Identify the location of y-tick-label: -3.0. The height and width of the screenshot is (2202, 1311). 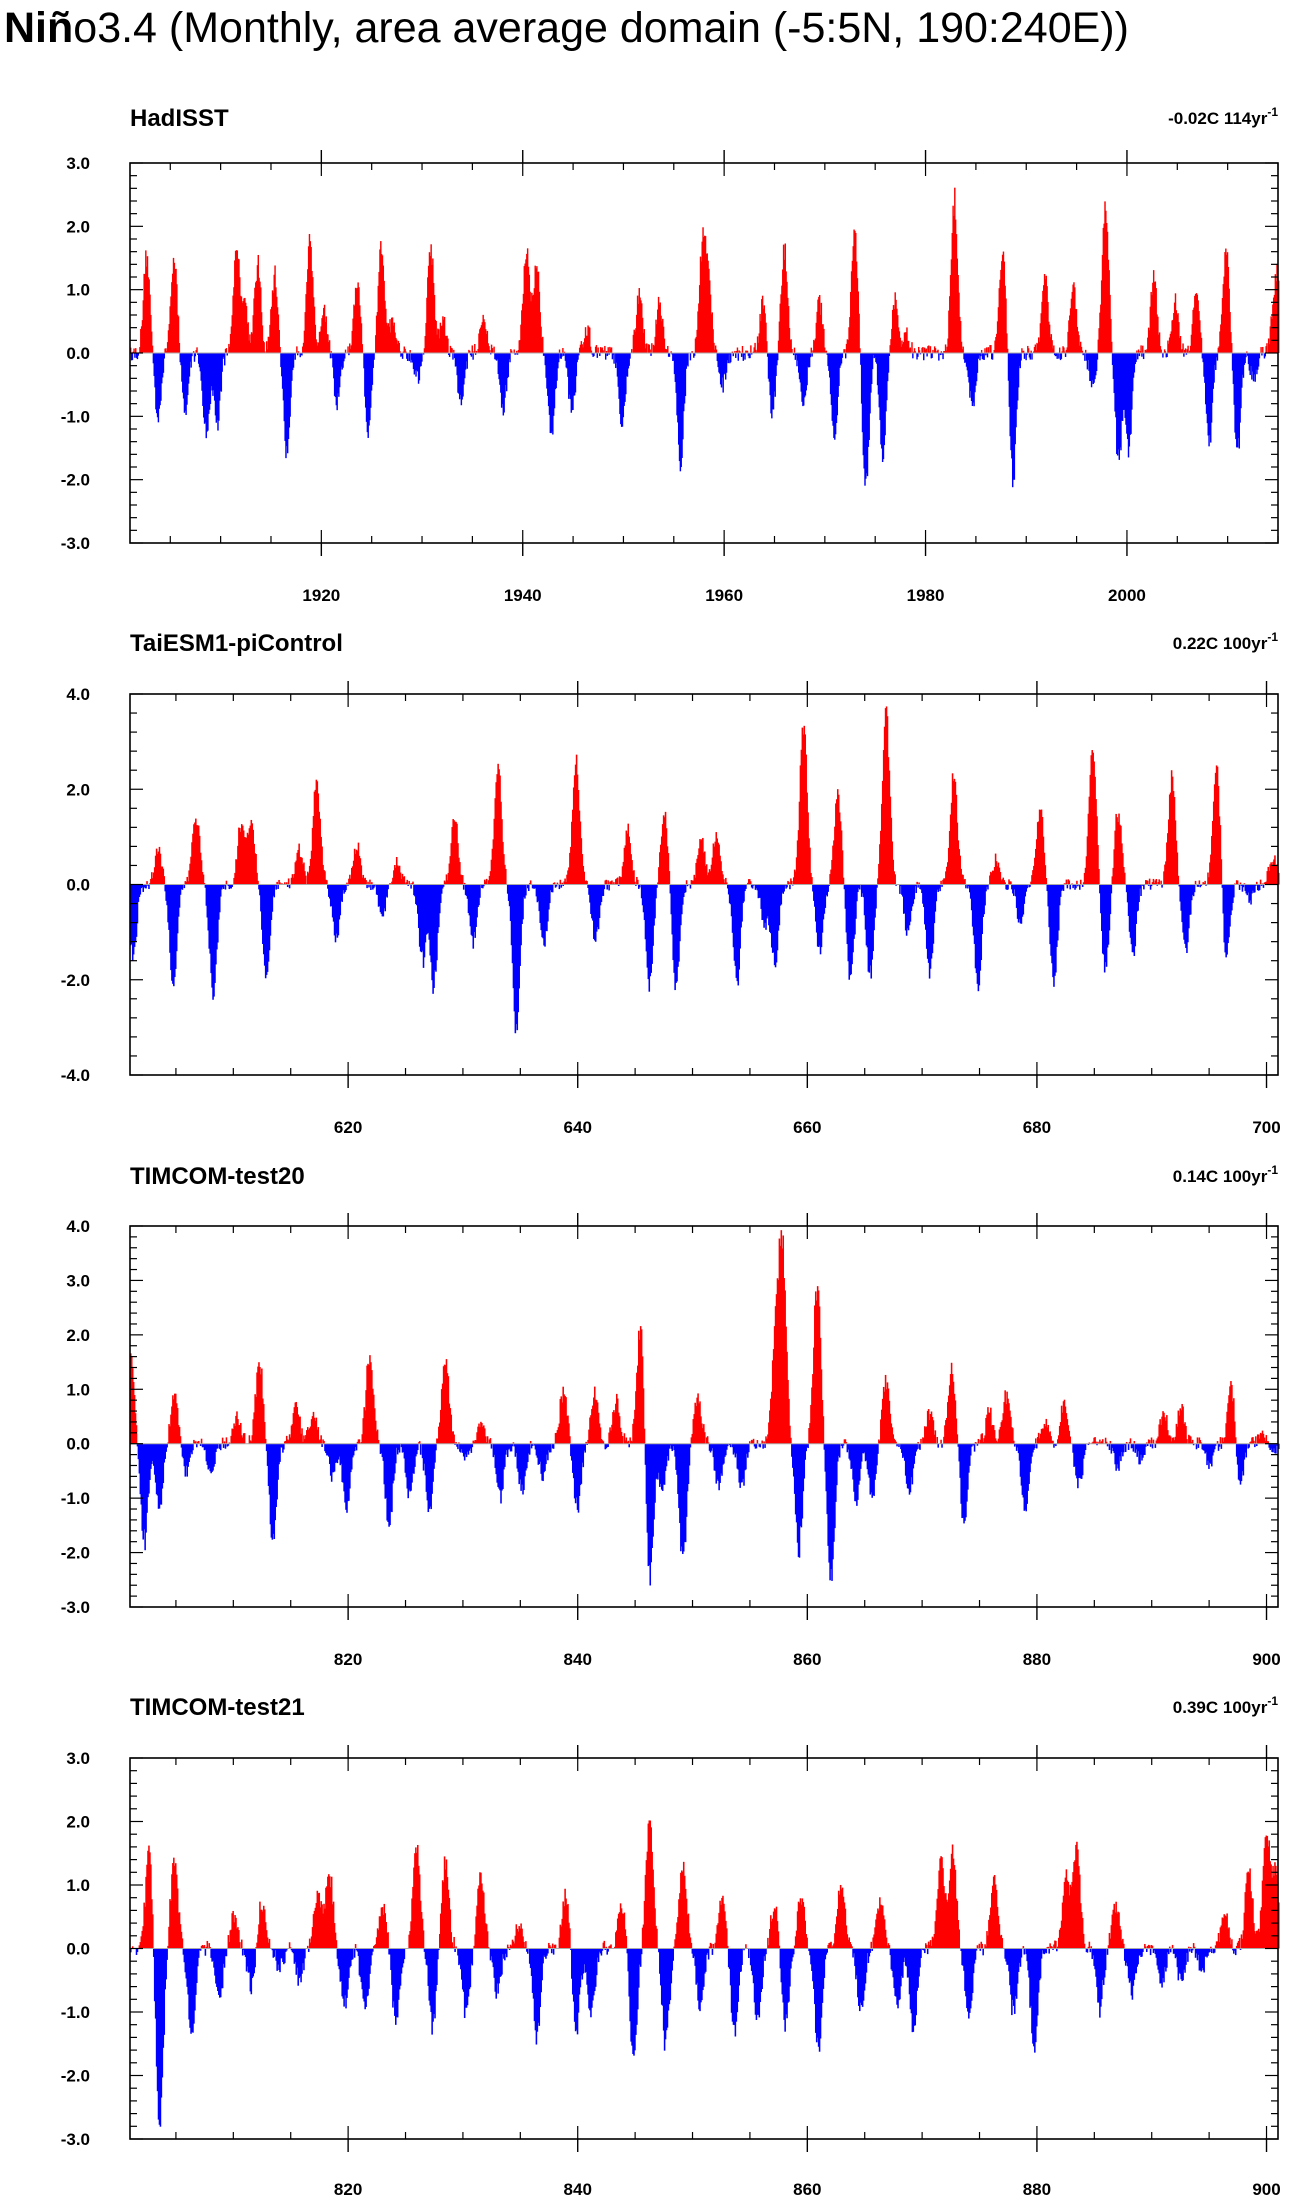
(75, 543).